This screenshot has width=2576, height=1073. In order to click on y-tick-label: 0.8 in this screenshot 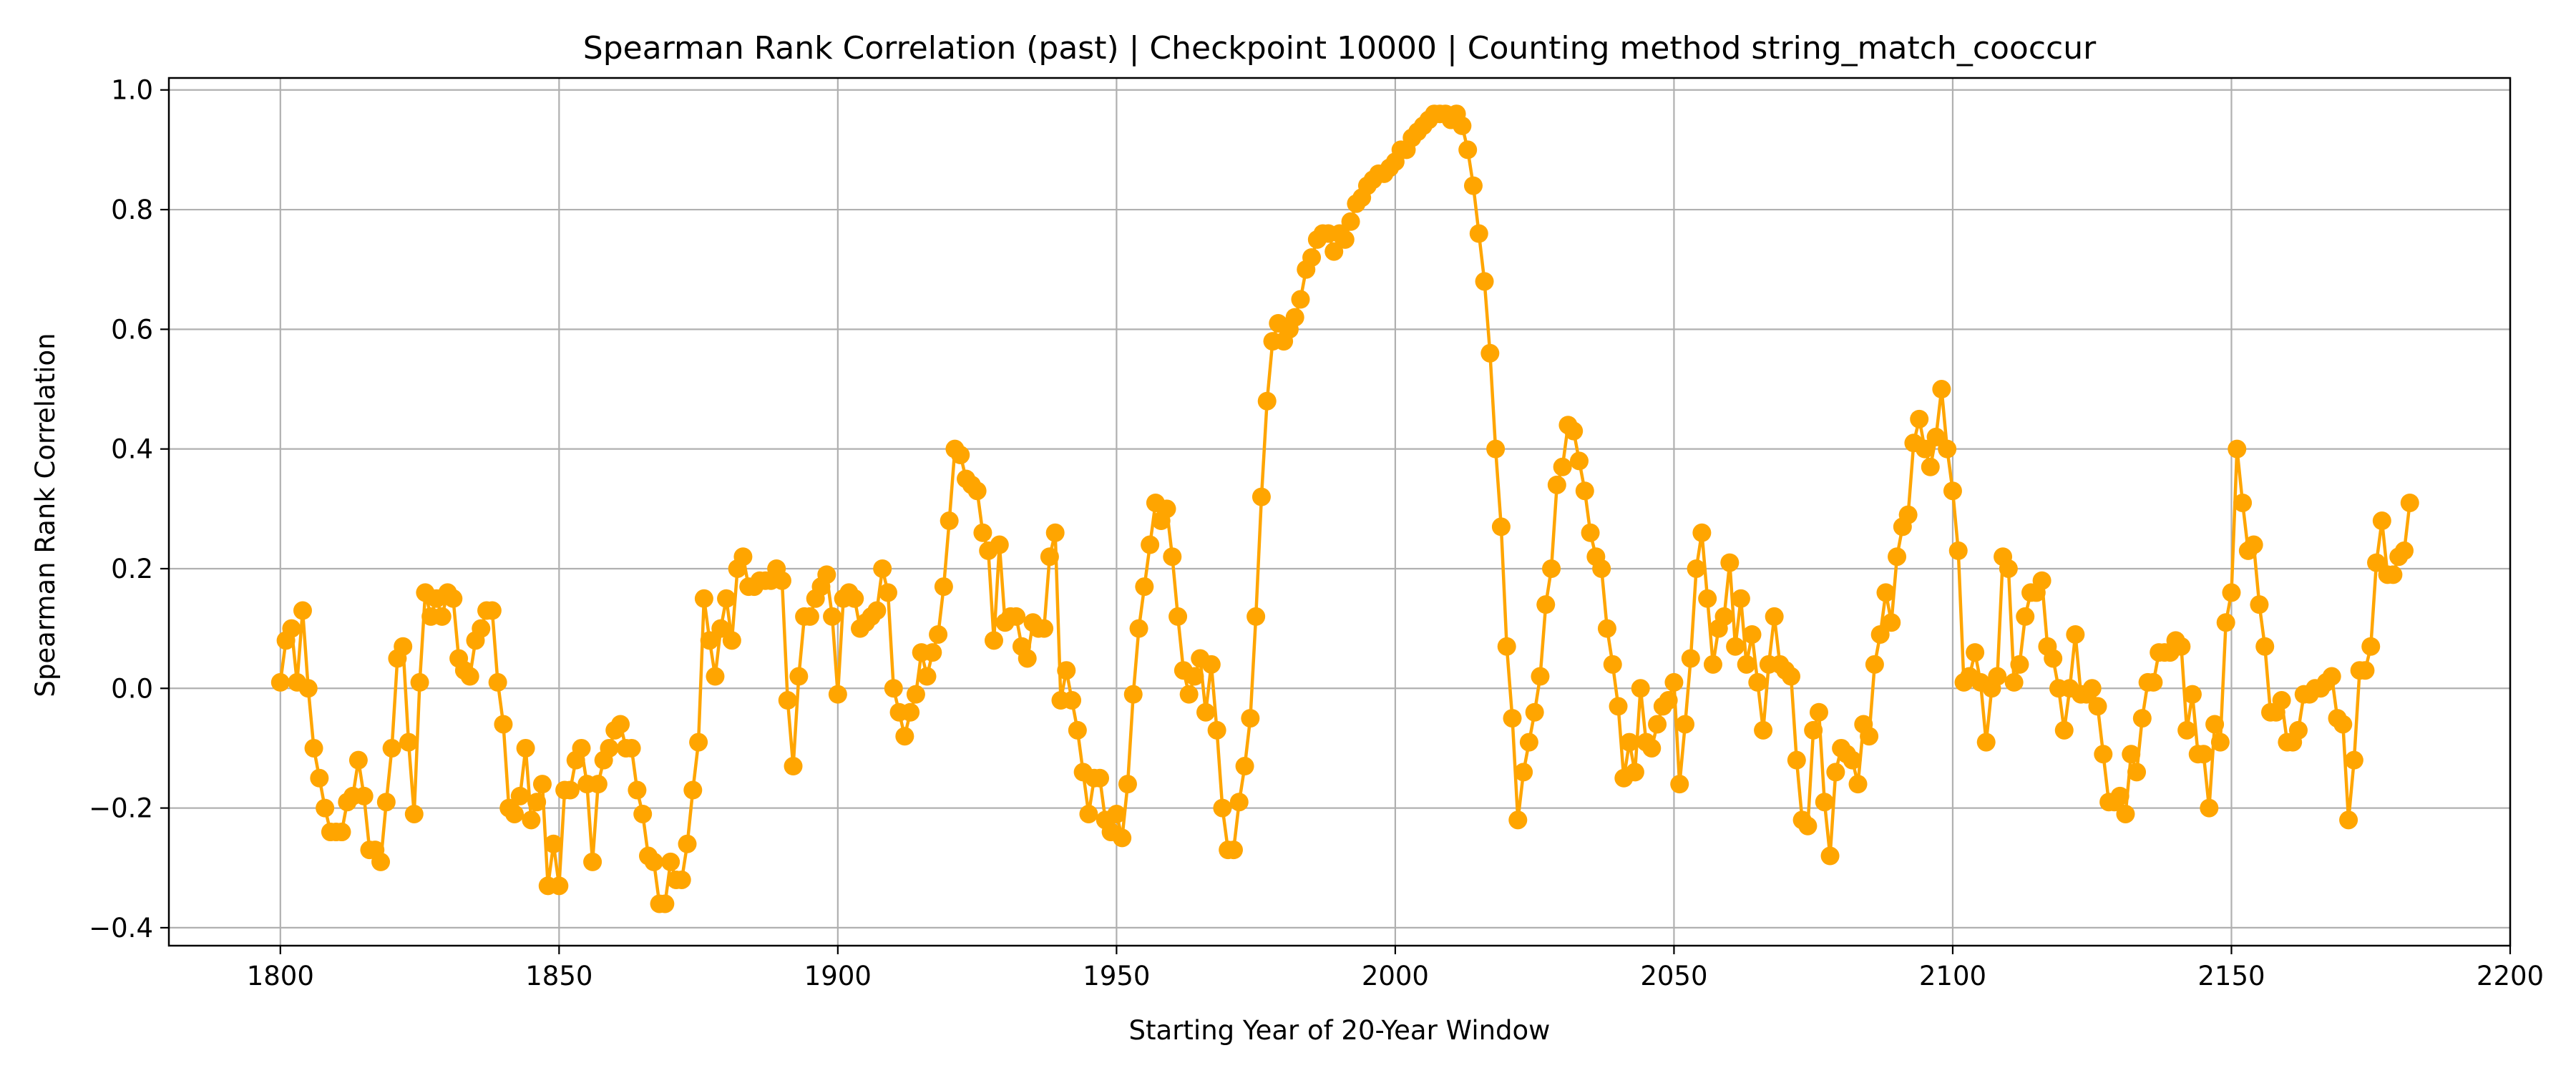, I will do `click(132, 210)`.